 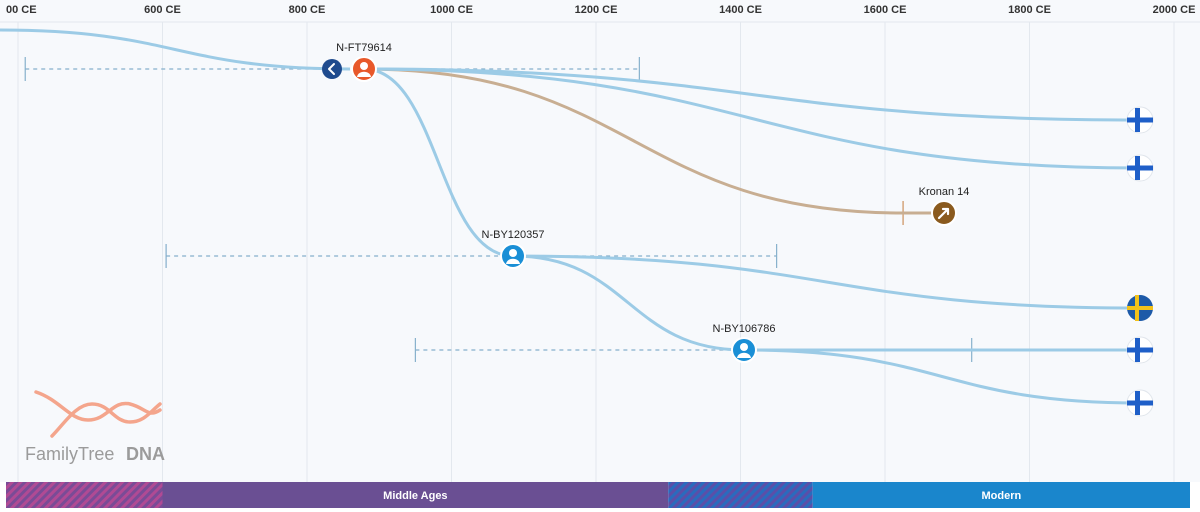 I want to click on x-tick-label: 1600 CE, so click(x=885, y=10).